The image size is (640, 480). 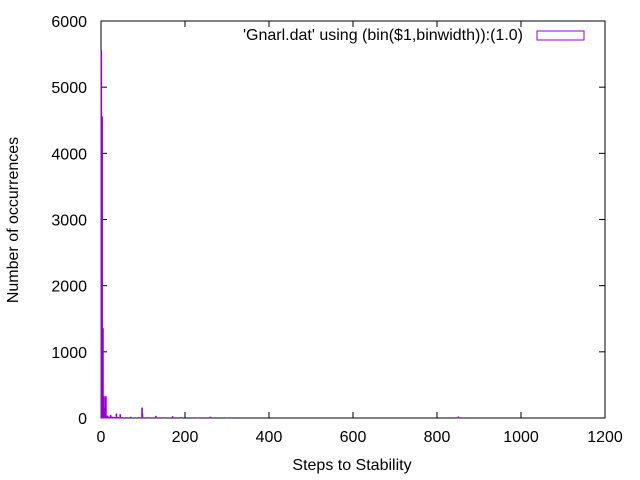 I want to click on y-tick-label: 2000, so click(x=69, y=287).